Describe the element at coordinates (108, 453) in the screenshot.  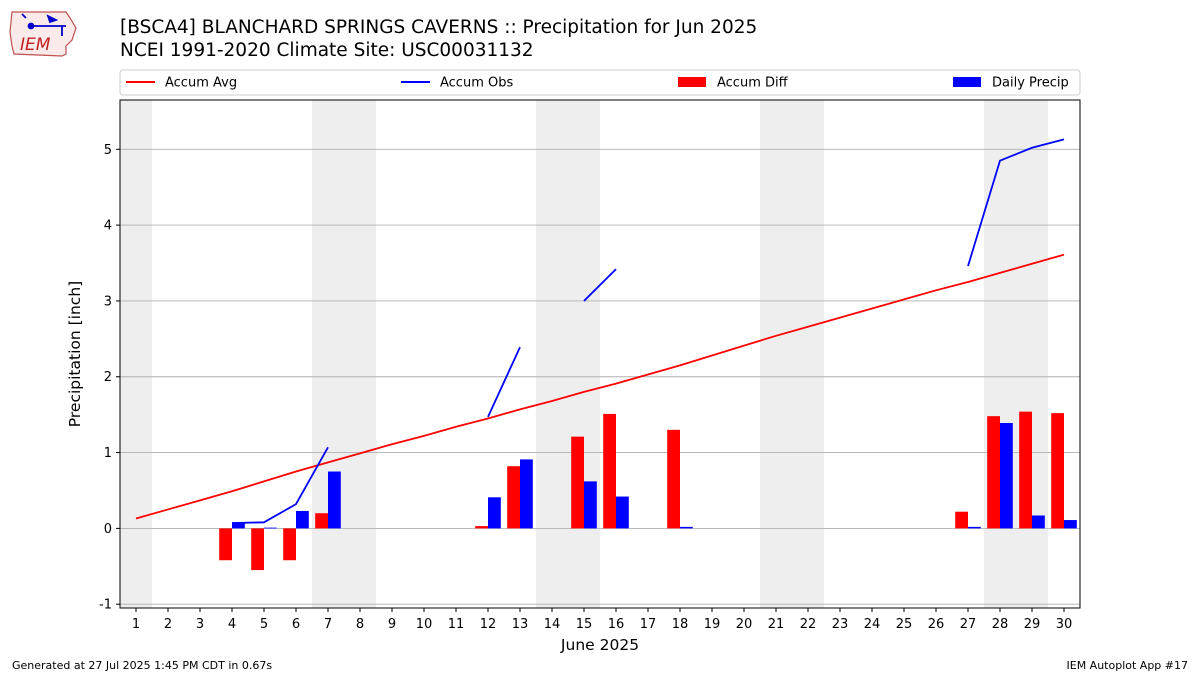
I see `y-tick-label: 1` at that location.